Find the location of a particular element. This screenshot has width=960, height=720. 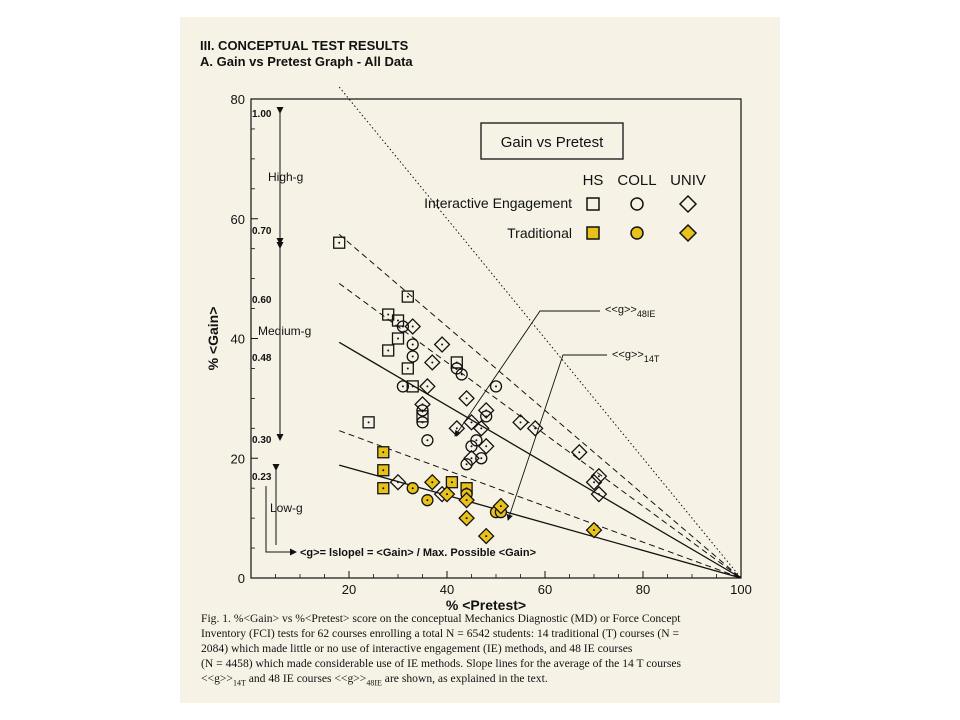

legend-row-ie: Interactive Engagement is located at coordinates (498, 203).